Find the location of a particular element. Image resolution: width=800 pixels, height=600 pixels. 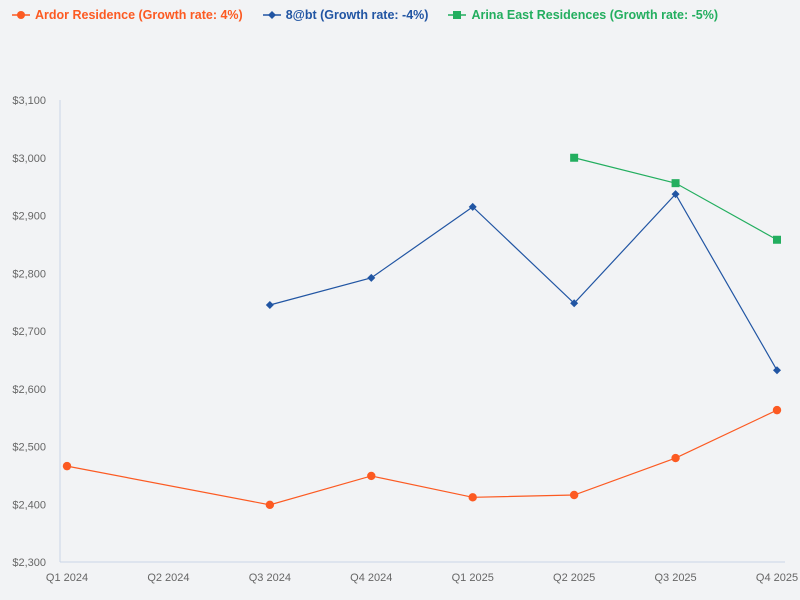

y-tick-label: $2,300 is located at coordinates (29, 563).